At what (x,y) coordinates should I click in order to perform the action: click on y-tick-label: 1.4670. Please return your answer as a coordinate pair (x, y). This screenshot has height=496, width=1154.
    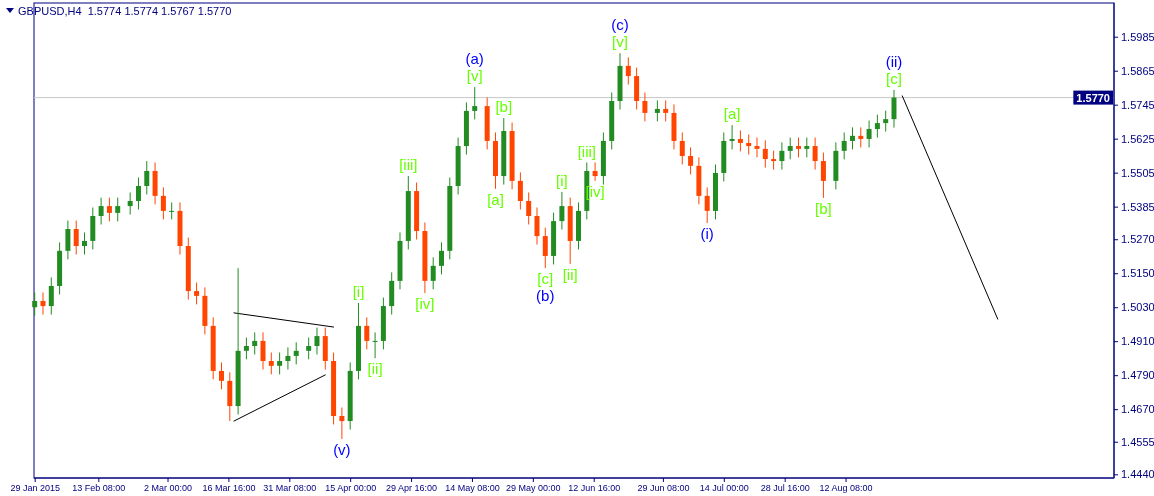
    Looking at the image, I should click on (1137, 409).